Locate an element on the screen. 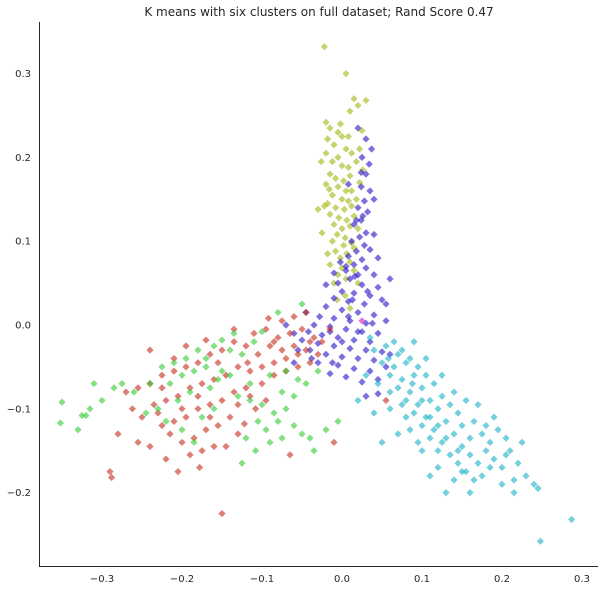 The width and height of the screenshot is (603, 590). y-tick-label: 0.3 is located at coordinates (23, 74).